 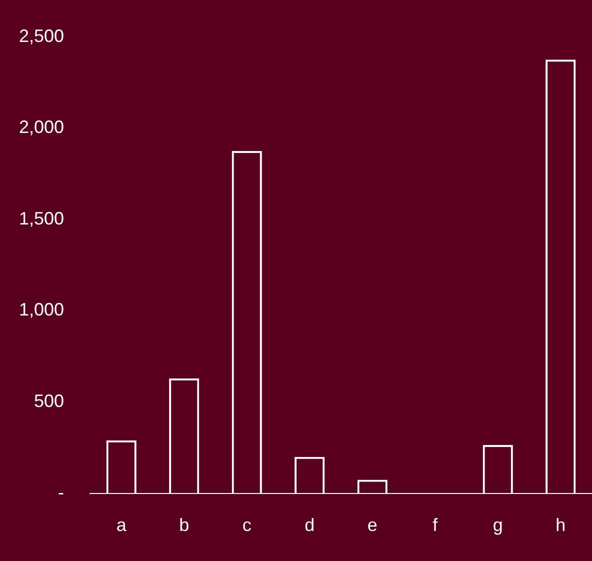 I want to click on y-tick-label: 1,500, so click(x=41, y=218).